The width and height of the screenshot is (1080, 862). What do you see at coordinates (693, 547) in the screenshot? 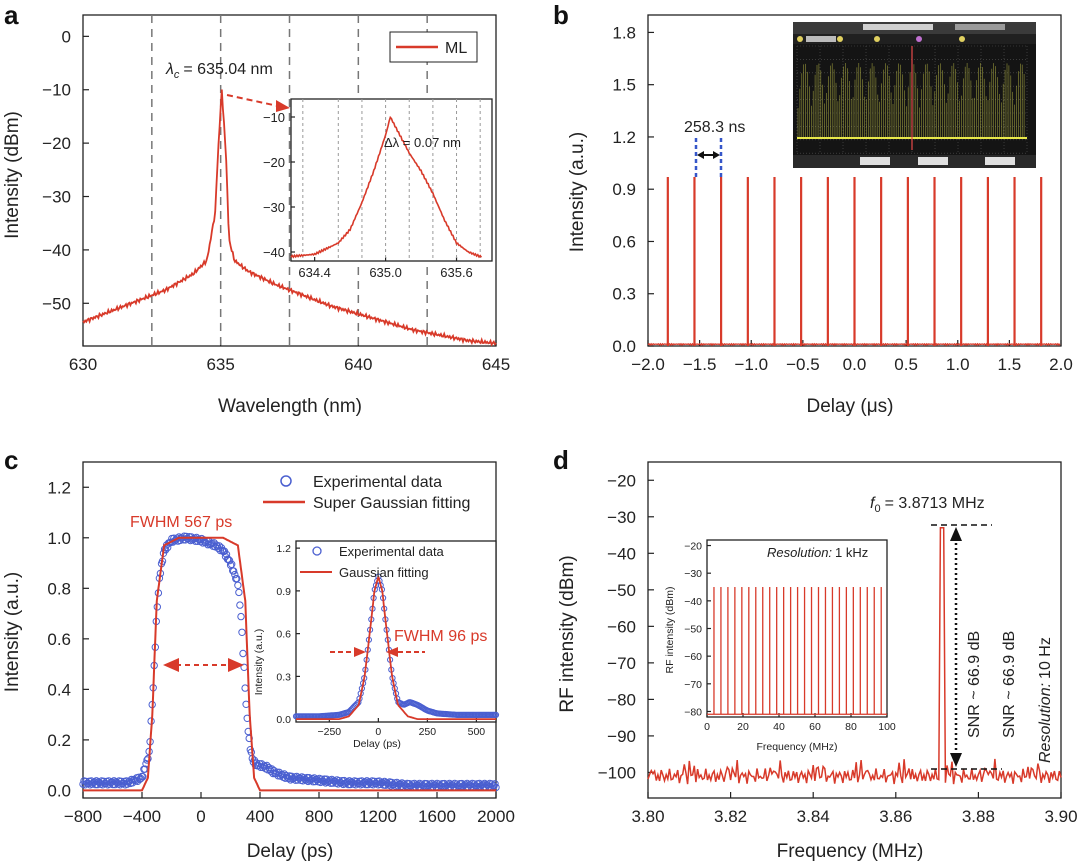
I see `inset-d-ytick-label: −20` at bounding box center [693, 547].